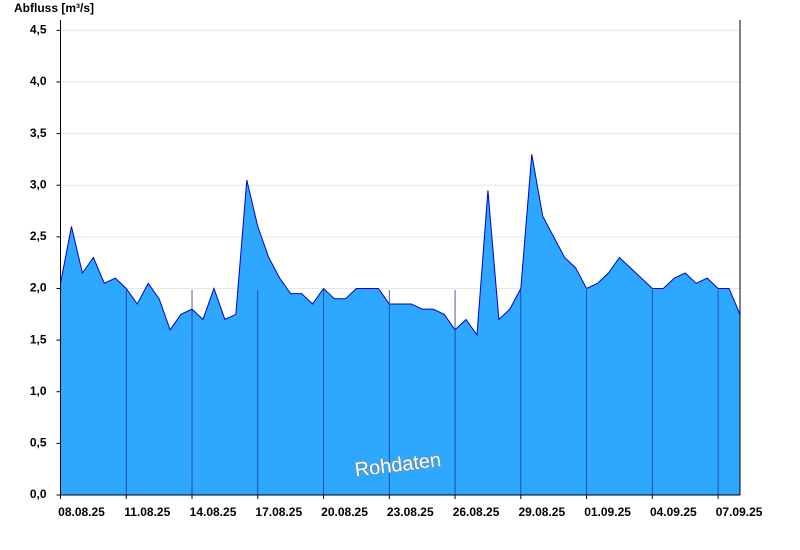 The width and height of the screenshot is (800, 550). I want to click on x-tick-label: 04.09.25, so click(673, 512).